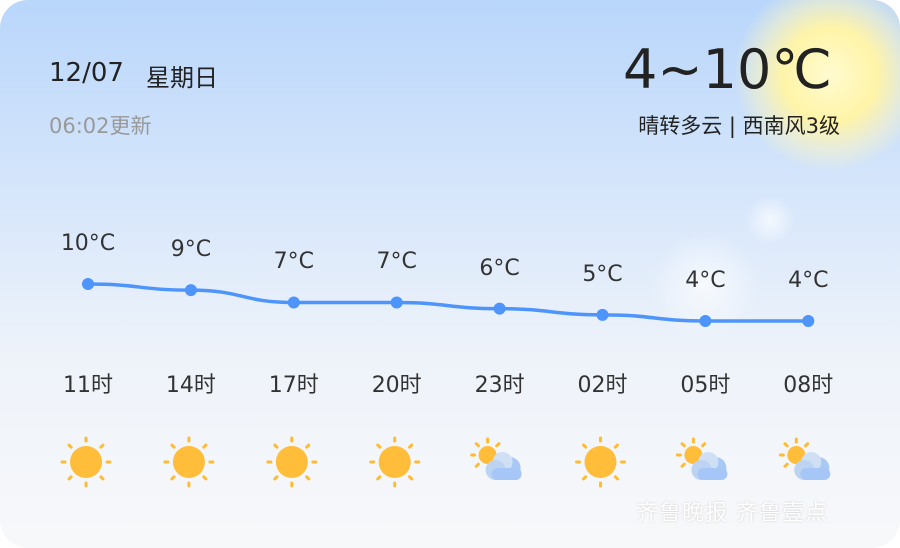  What do you see at coordinates (182, 78) in the screenshot?
I see `weekday: 星期日` at bounding box center [182, 78].